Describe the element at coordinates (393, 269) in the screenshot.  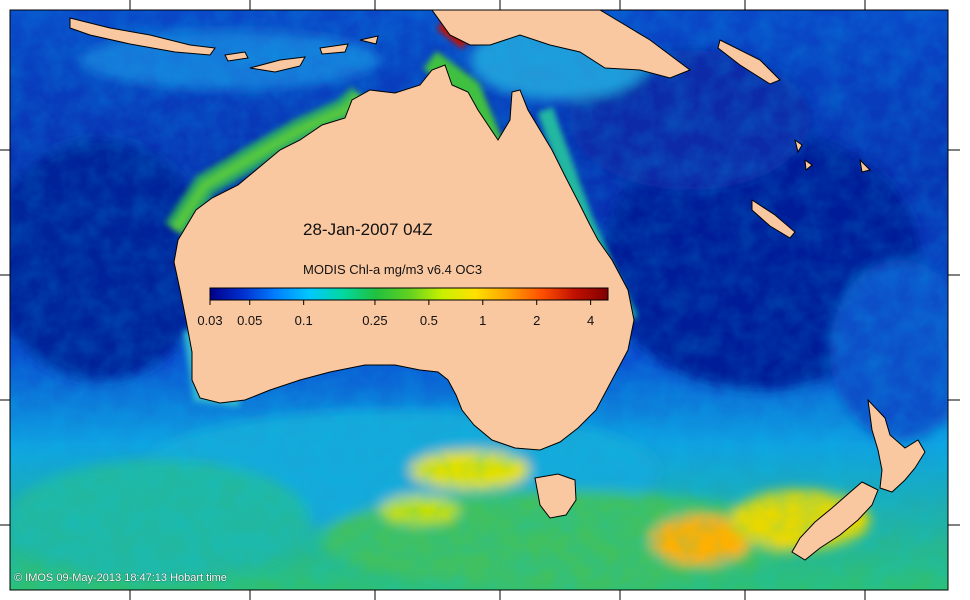
I see `legend-title: MODIS Chl-a mg/m3 v6.4 OC3` at that location.